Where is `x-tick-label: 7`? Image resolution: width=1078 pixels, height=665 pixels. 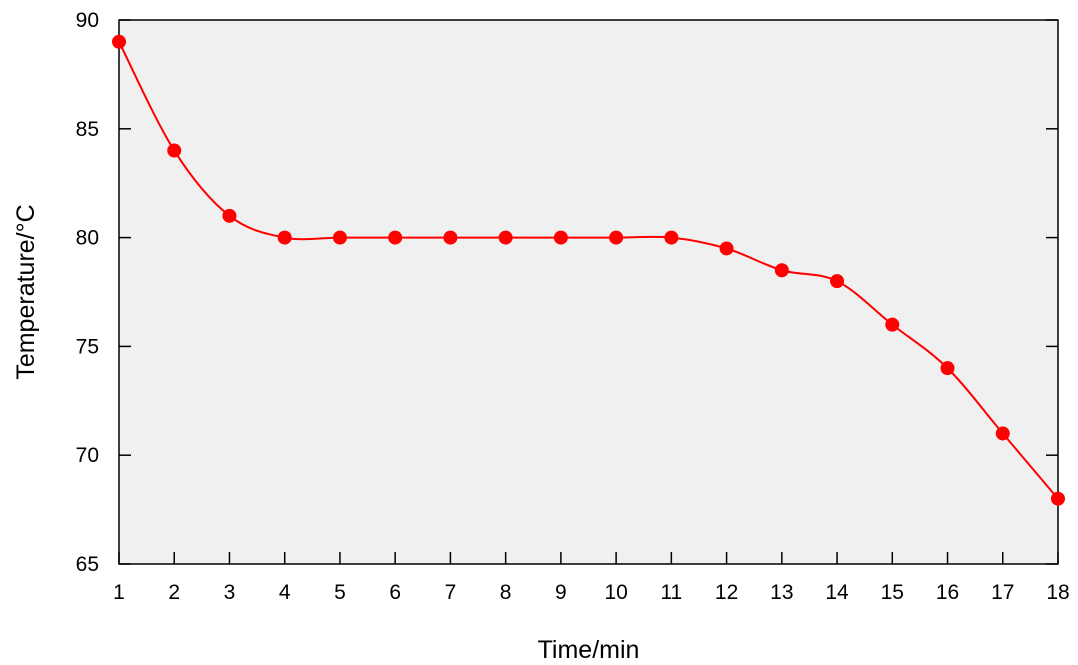 x-tick-label: 7 is located at coordinates (451, 592).